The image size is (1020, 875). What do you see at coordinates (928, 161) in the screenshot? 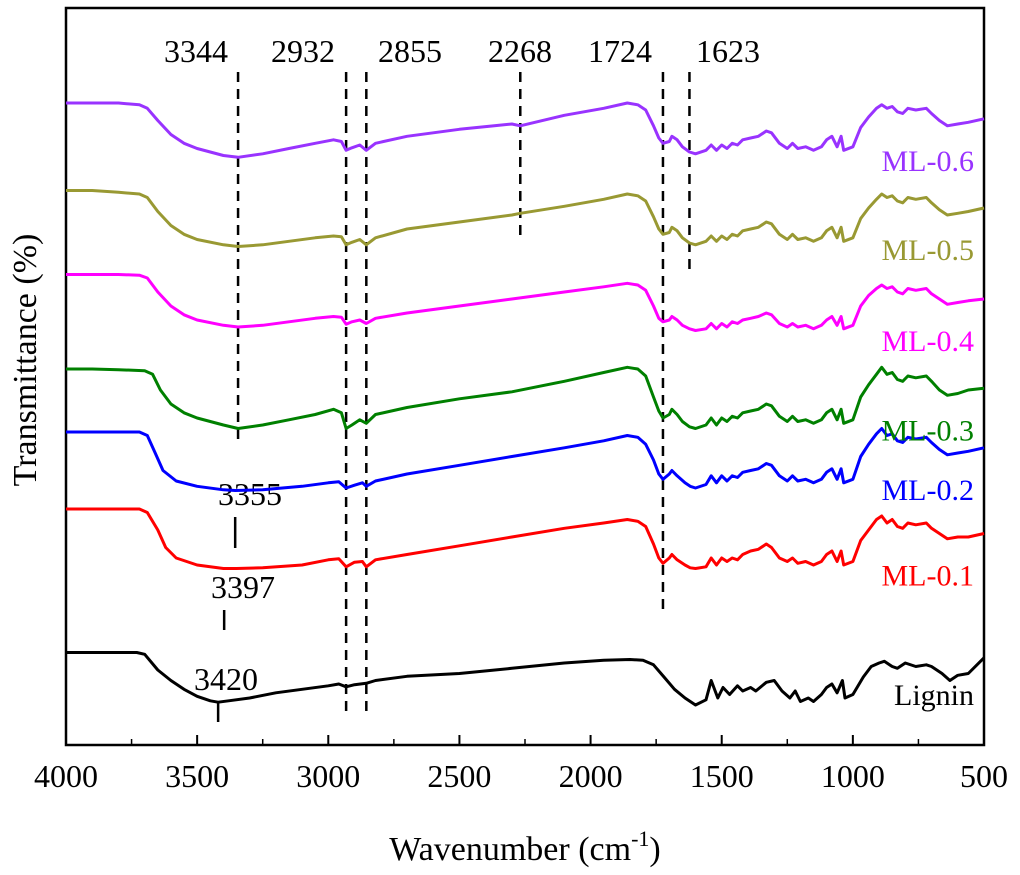
I see `series-label: ML-0.6` at bounding box center [928, 161].